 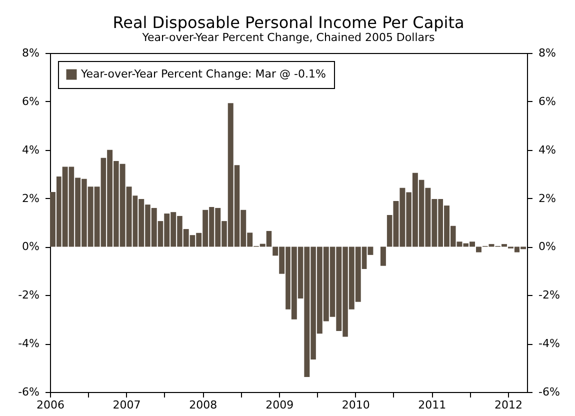 I want to click on x-tick-label: 2008, so click(x=203, y=405).